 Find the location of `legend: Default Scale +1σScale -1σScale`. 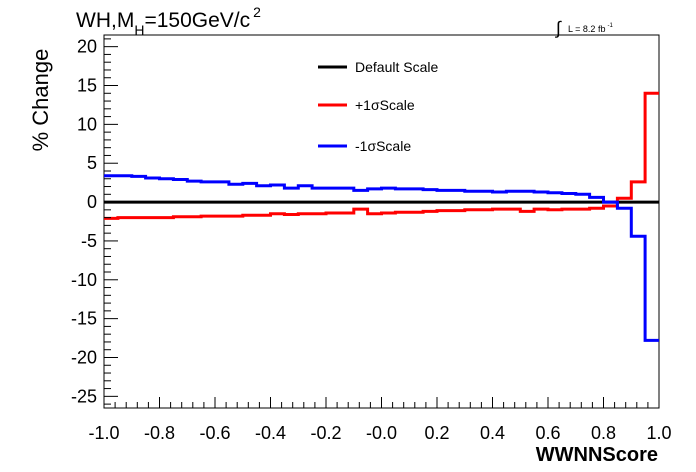

legend: Default Scale +1σScale -1σScale is located at coordinates (378, 106).